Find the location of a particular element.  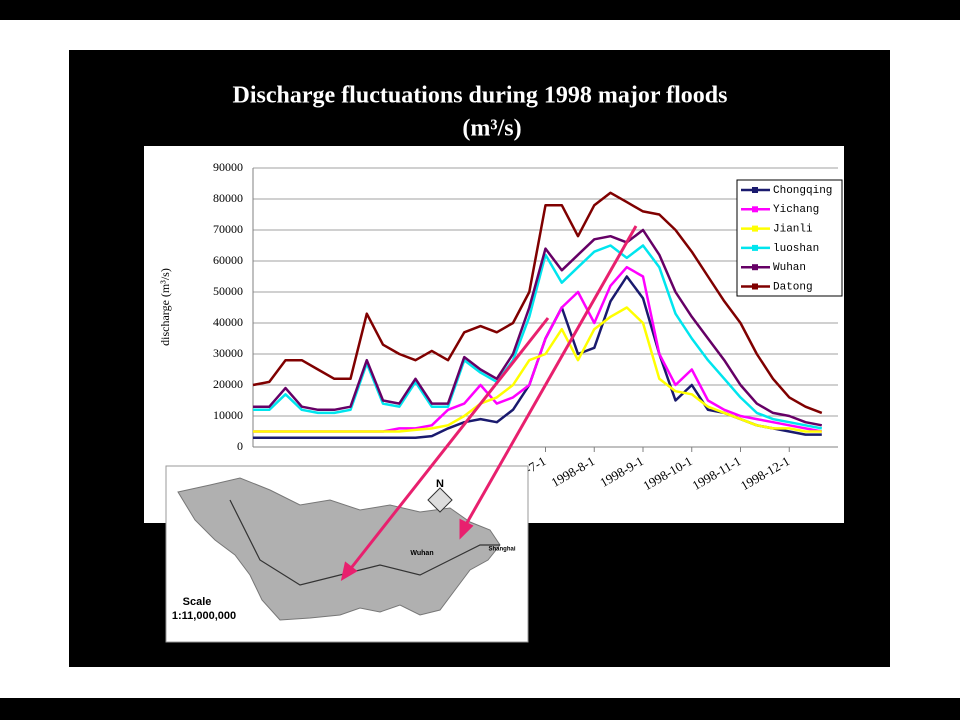

legend: Chongqing Yichang Jianli luoshan Wuhan Datong is located at coordinates (789, 238).